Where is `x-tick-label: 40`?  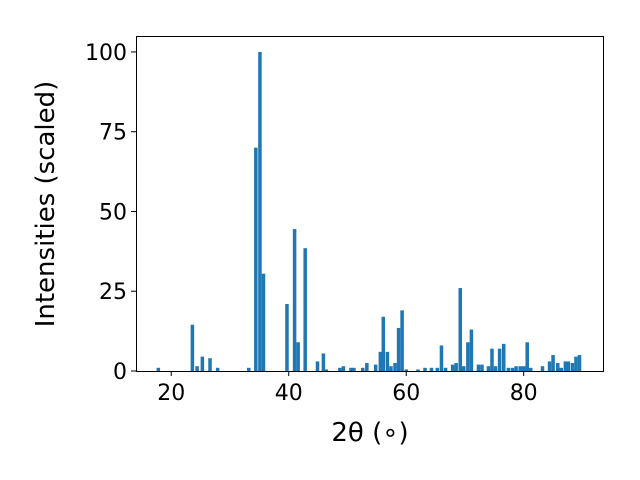
x-tick-label: 40 is located at coordinates (289, 393).